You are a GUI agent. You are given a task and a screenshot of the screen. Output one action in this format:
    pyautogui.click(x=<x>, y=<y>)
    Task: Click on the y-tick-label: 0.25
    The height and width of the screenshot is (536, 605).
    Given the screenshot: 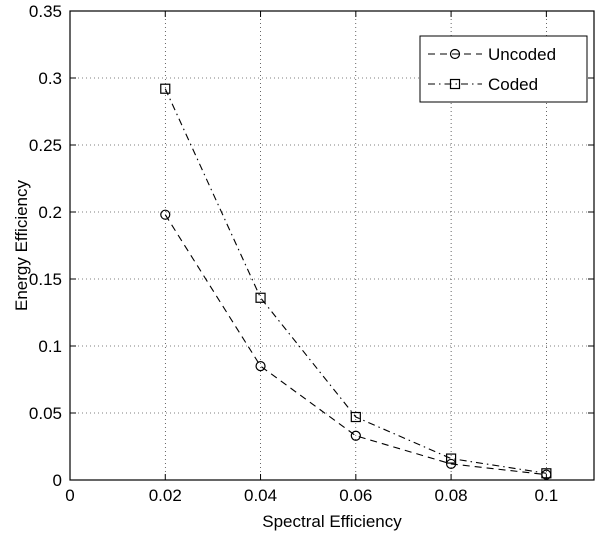 What is the action you would take?
    pyautogui.click(x=45, y=145)
    